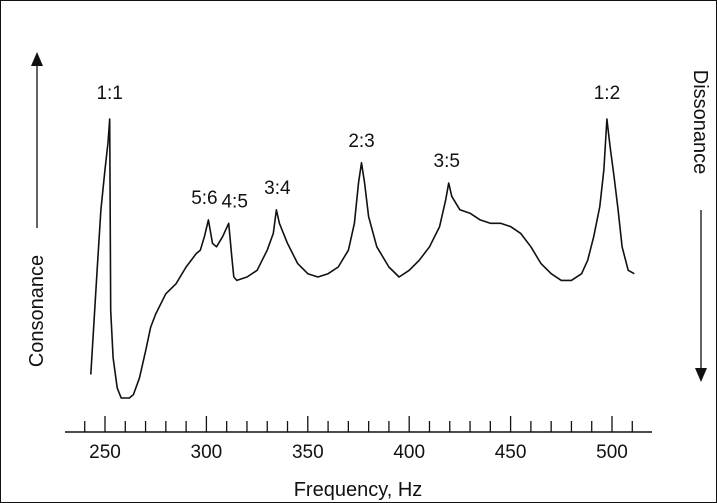 This screenshot has height=503, width=717. Describe the element at coordinates (37, 209) in the screenshot. I see `consonance-axis: Consonance` at that location.